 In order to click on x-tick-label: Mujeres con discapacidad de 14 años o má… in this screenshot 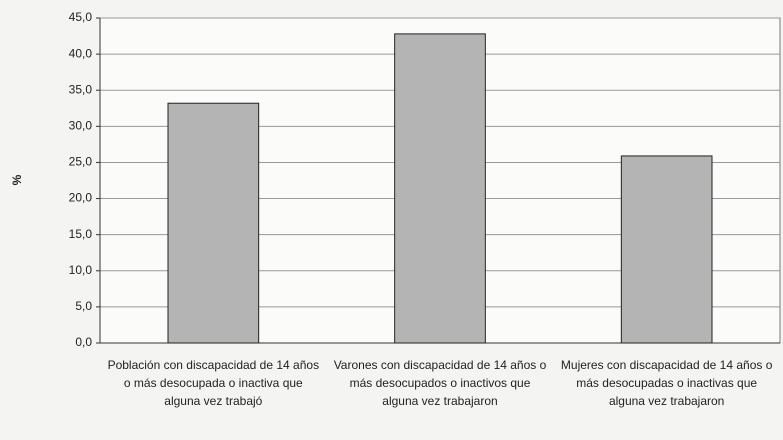, I will do `click(666, 383)`.